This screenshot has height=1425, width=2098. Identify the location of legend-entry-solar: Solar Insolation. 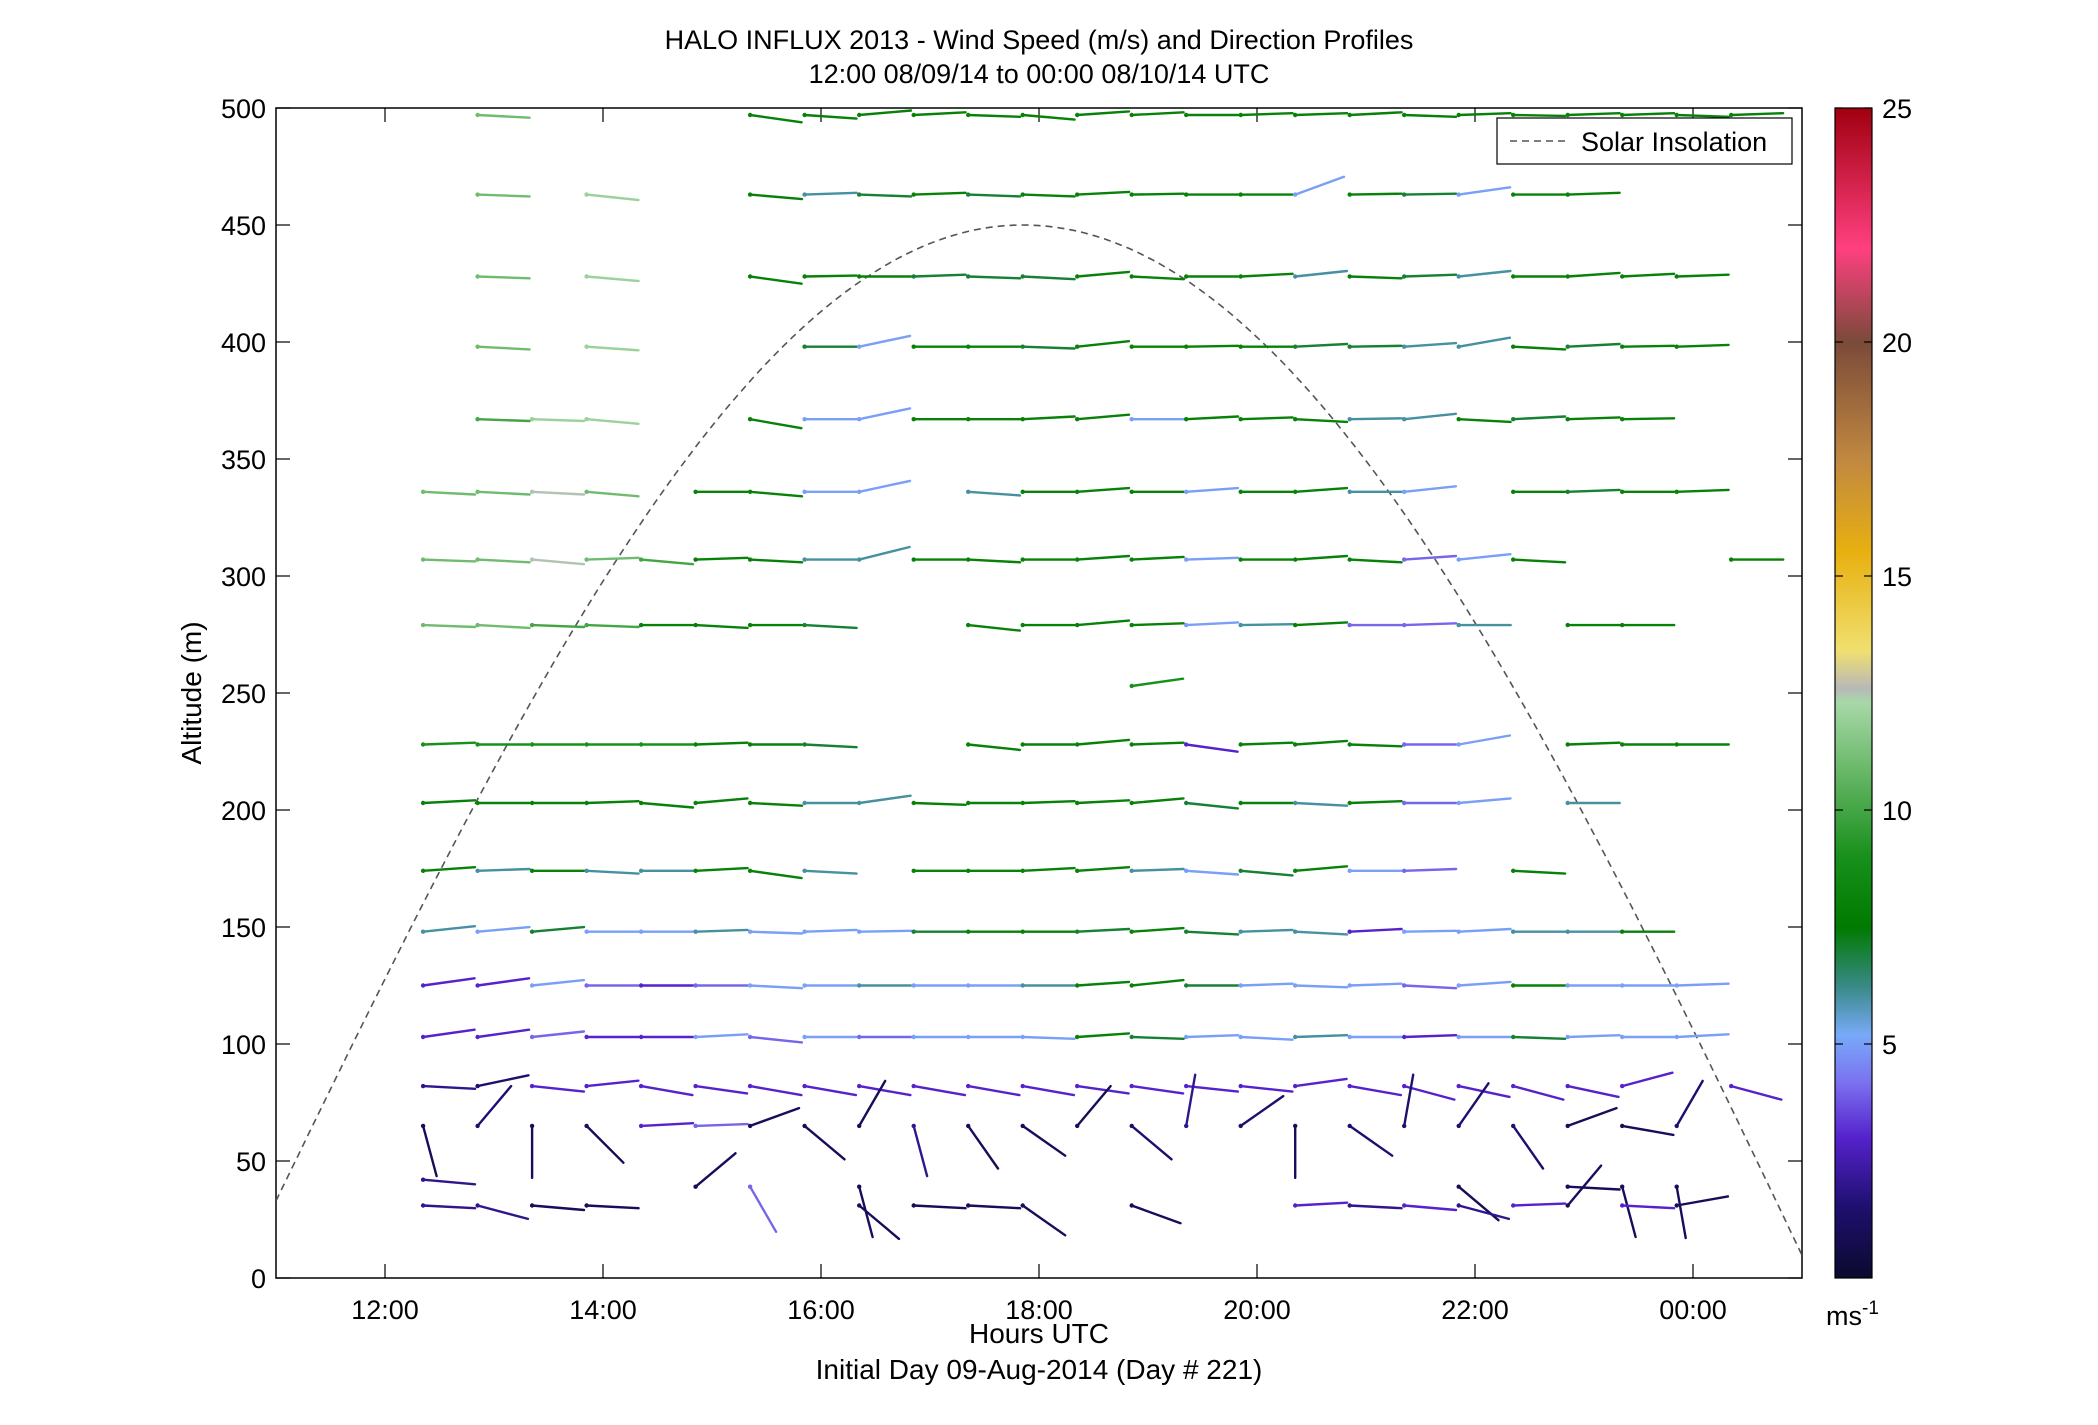
(1674, 142).